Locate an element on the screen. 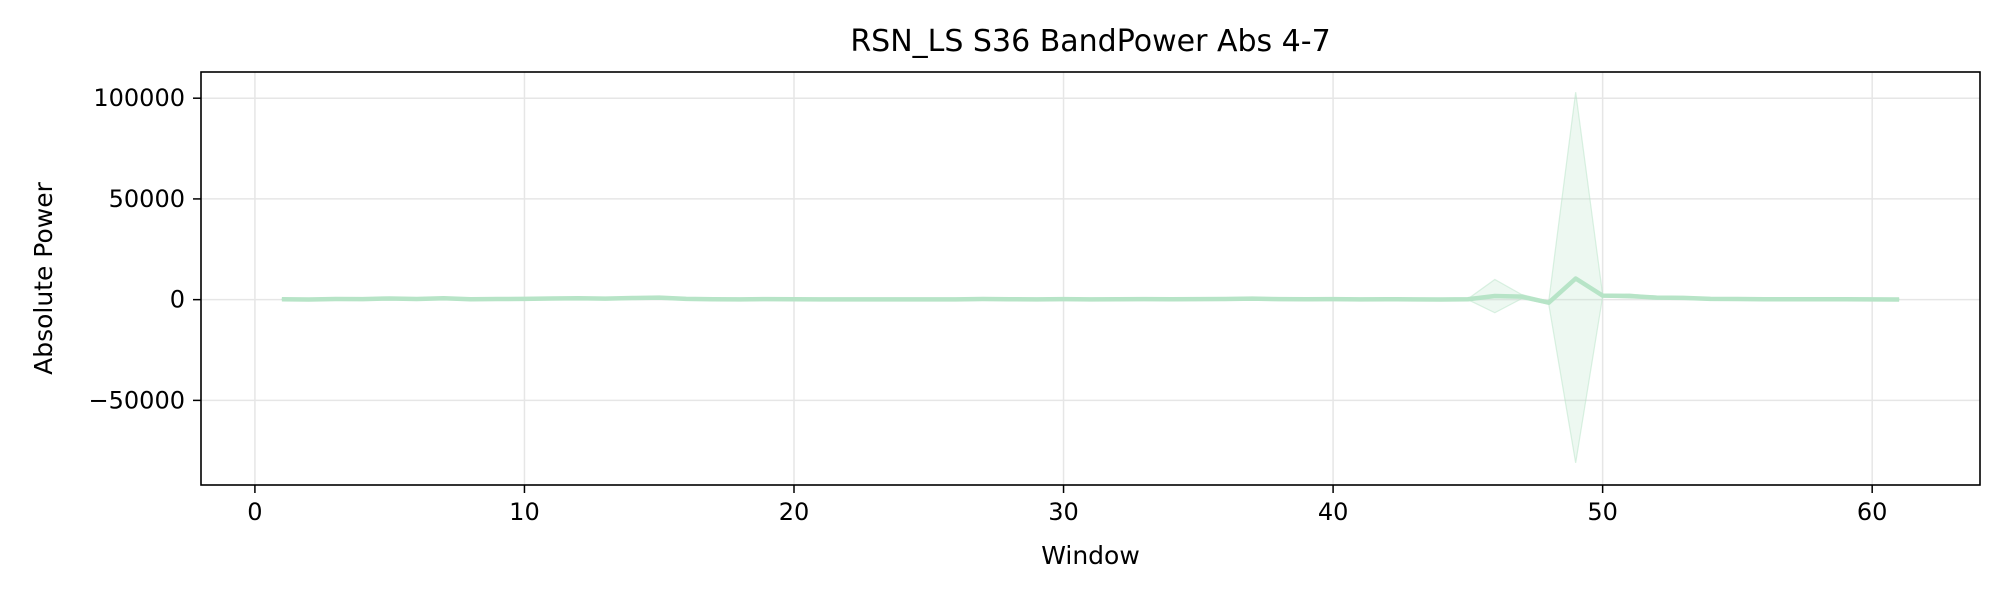 This screenshot has height=600, width=2000. y-tick-label: −50000 is located at coordinates (137, 400).